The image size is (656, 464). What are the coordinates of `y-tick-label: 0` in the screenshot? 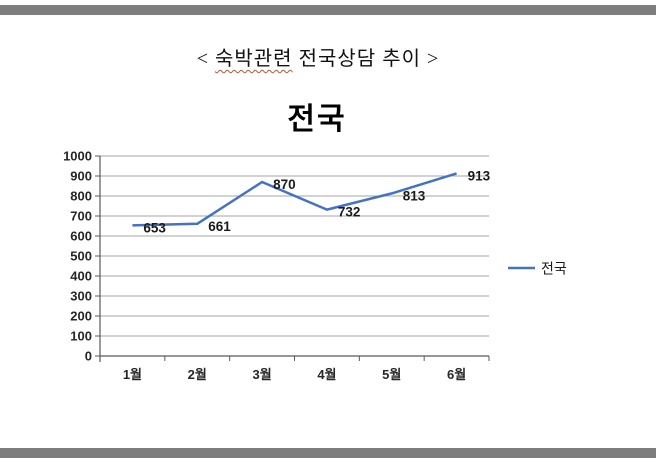 It's located at (88, 356).